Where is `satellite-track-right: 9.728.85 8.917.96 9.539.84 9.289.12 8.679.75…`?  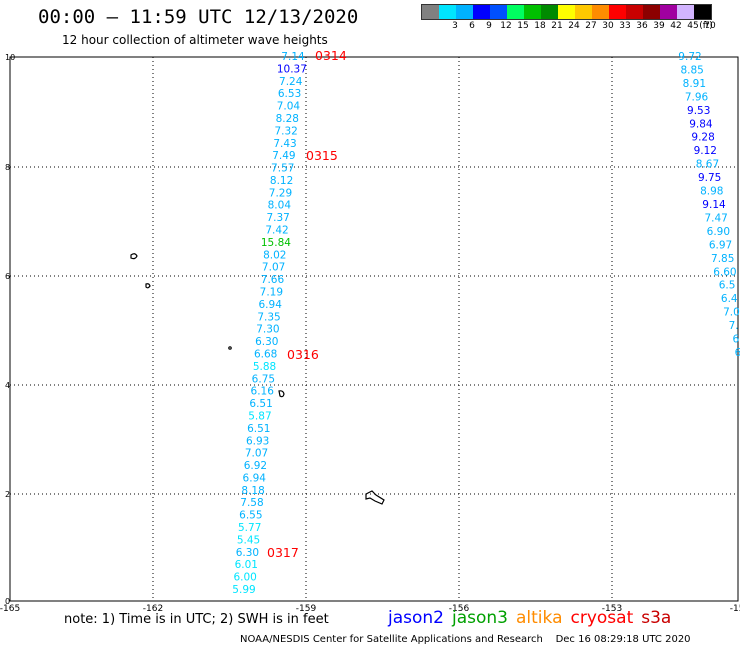 satellite-track-right: 9.728.85 8.917.96 9.539.84 9.289.12 8.679.75… is located at coordinates (709, 205).